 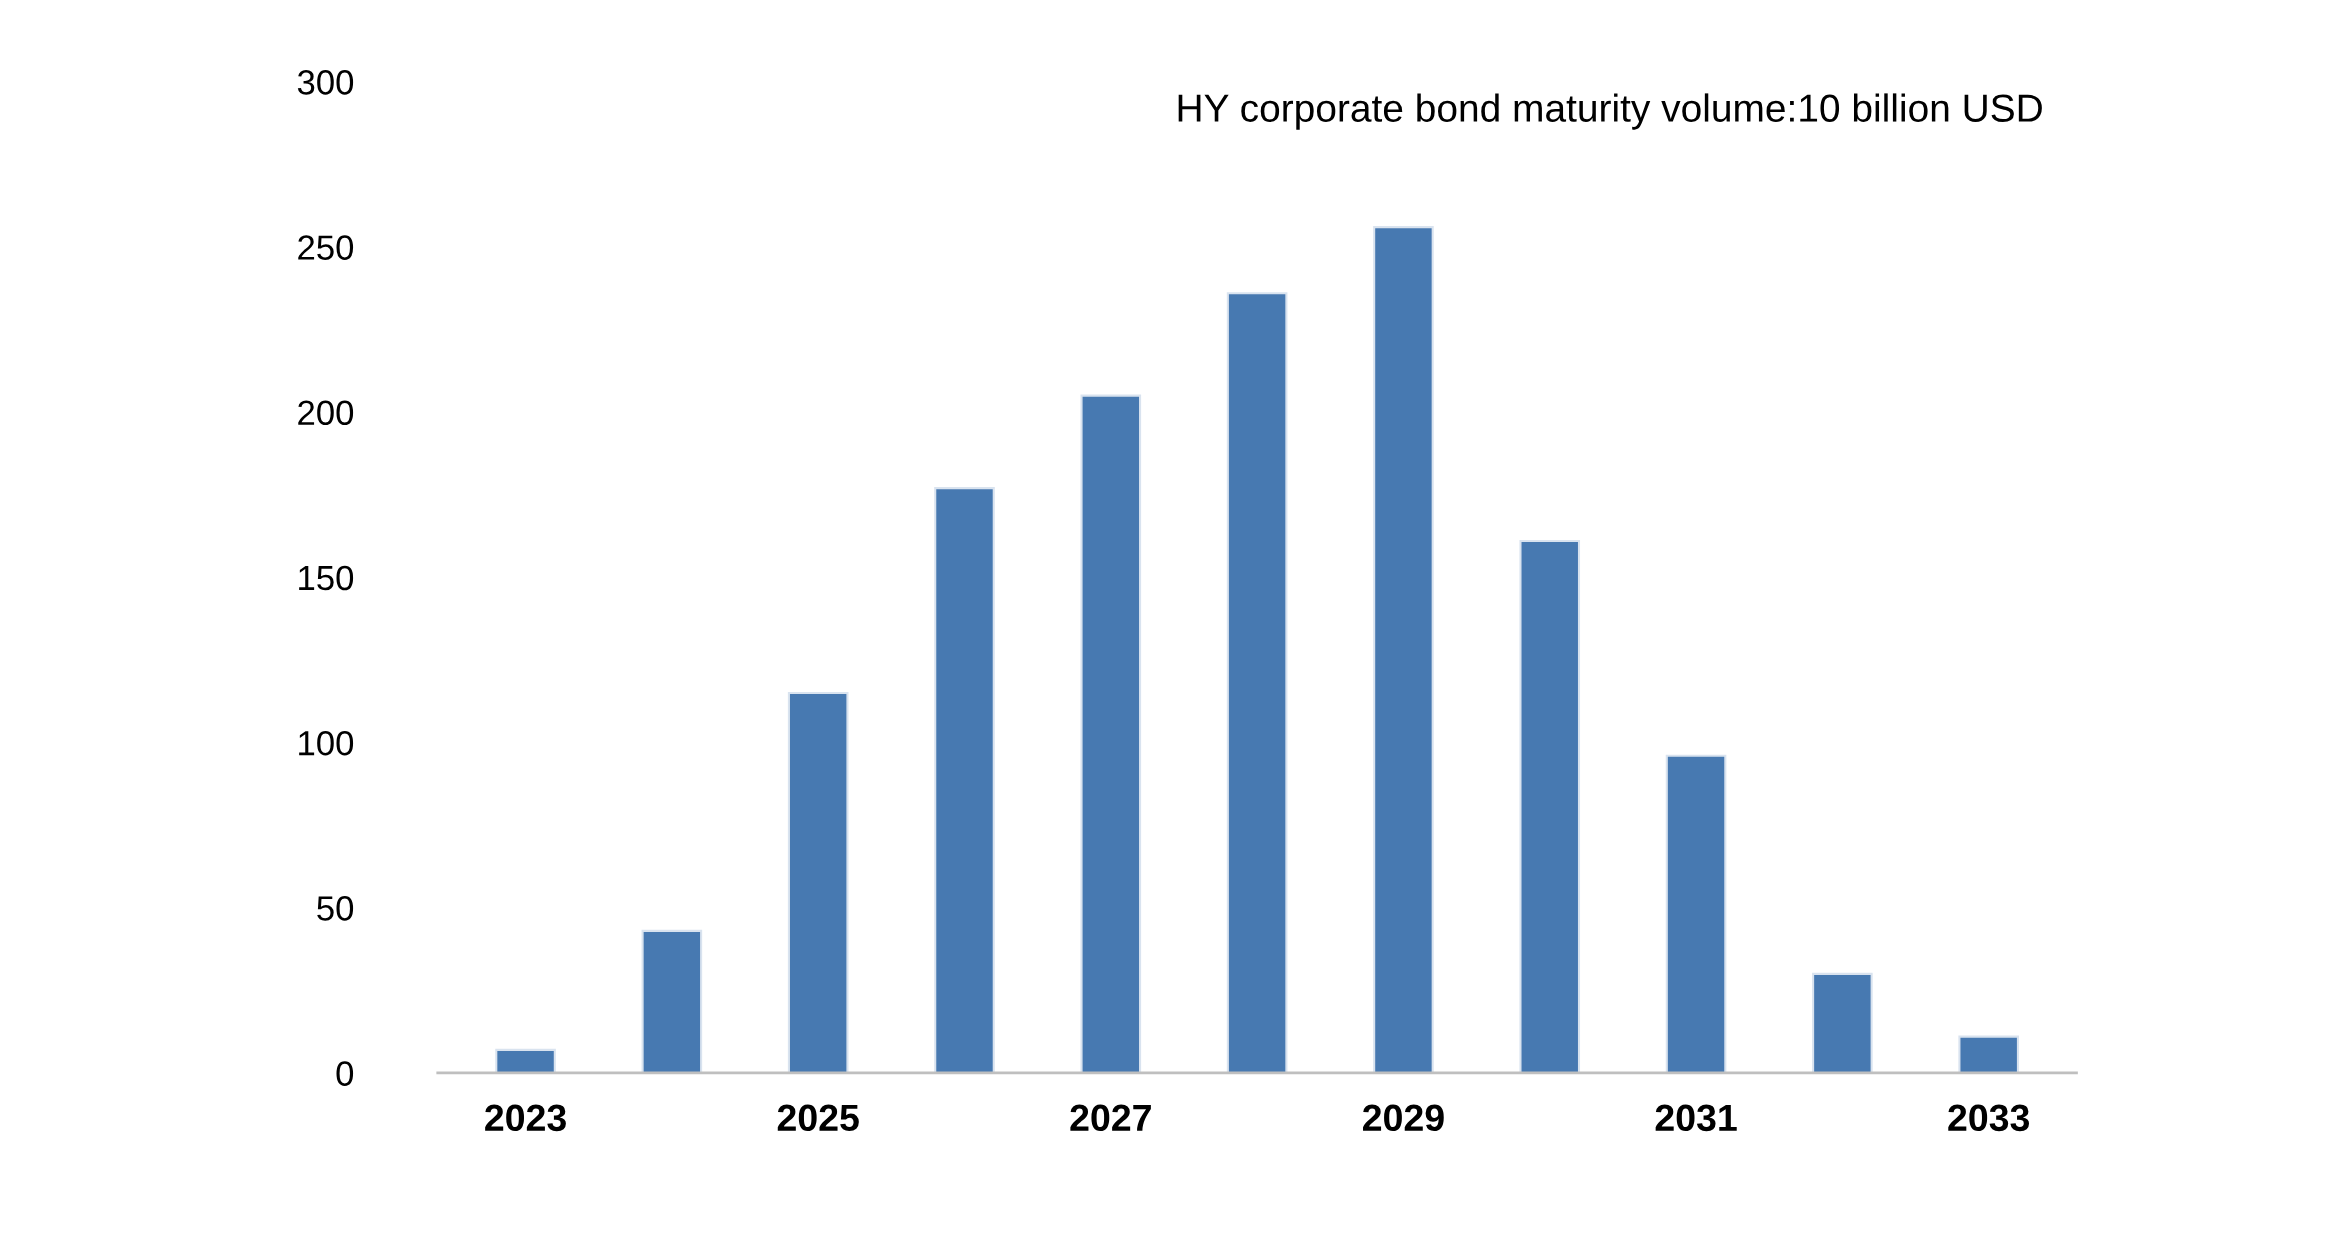 I want to click on chart-title: HY corporate bond maturity volume:10 billion USD, so click(x=1610, y=111).